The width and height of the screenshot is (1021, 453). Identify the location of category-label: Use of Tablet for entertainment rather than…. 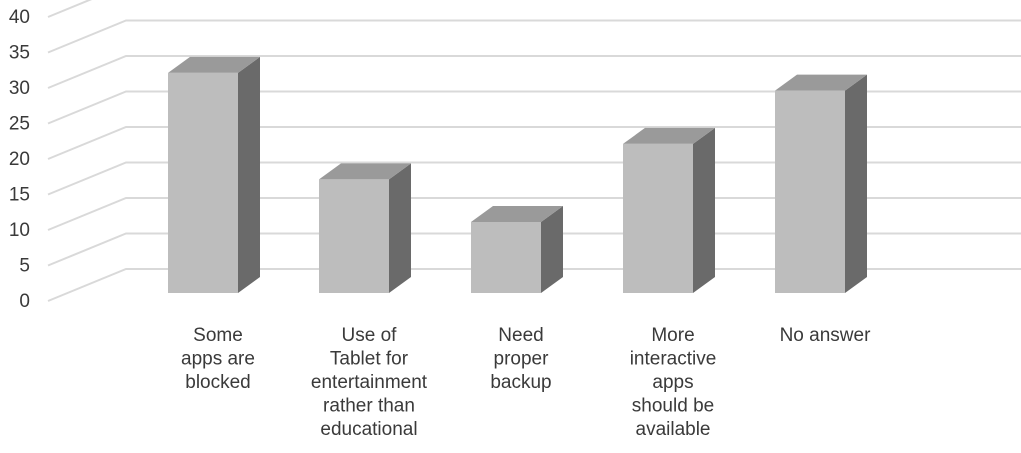
(369, 382).